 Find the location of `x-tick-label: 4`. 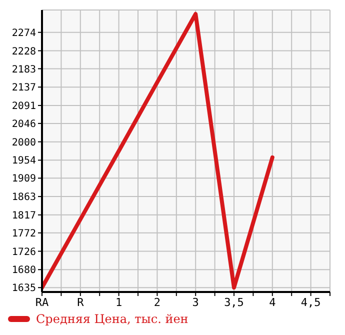

x-tick-label: 4 is located at coordinates (272, 302).